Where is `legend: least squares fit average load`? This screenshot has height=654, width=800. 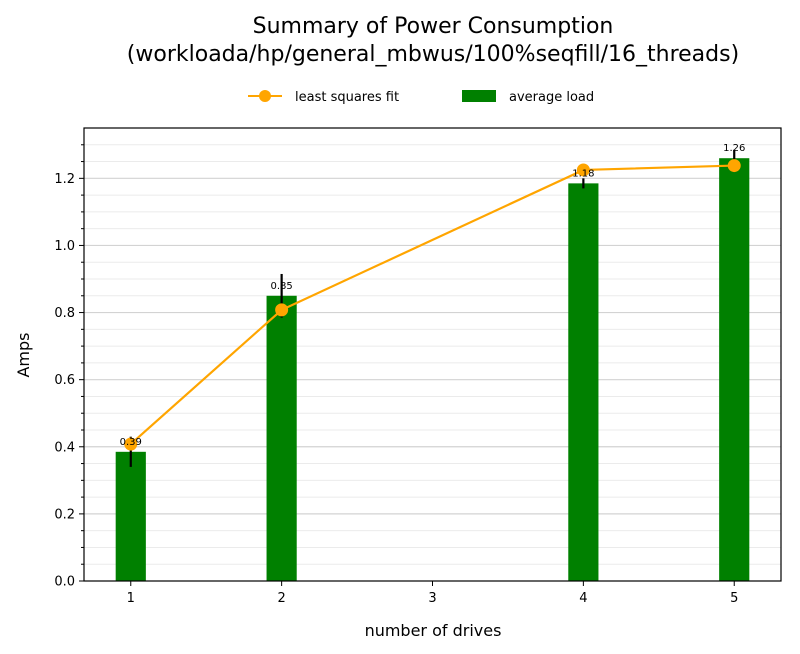
legend: least squares fit average load is located at coordinates (421, 97).